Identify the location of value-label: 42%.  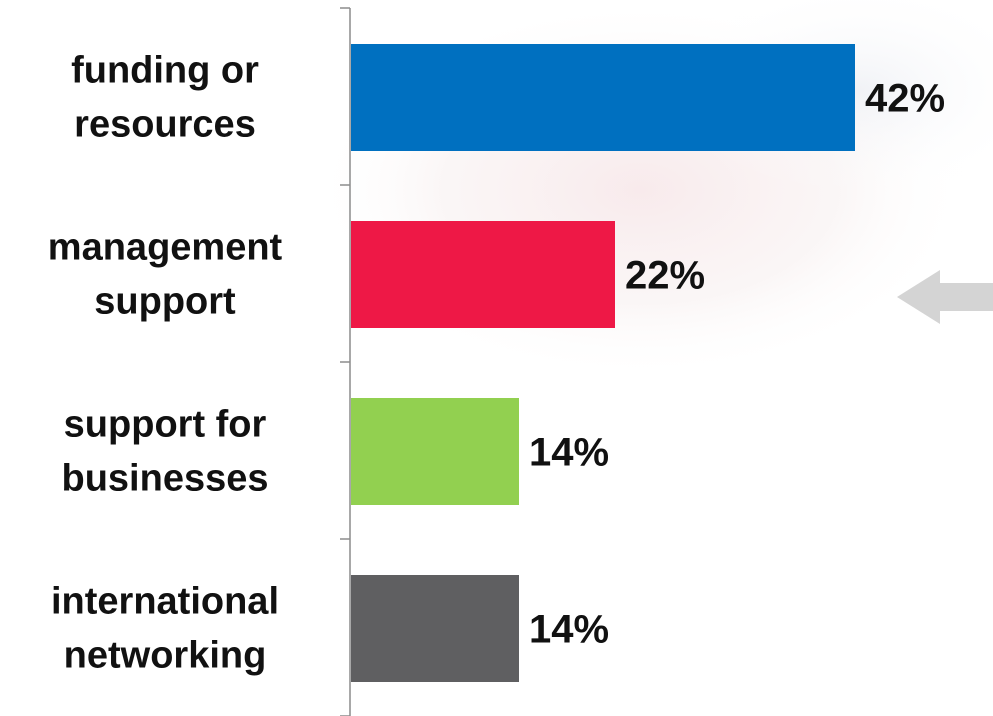
(905, 99).